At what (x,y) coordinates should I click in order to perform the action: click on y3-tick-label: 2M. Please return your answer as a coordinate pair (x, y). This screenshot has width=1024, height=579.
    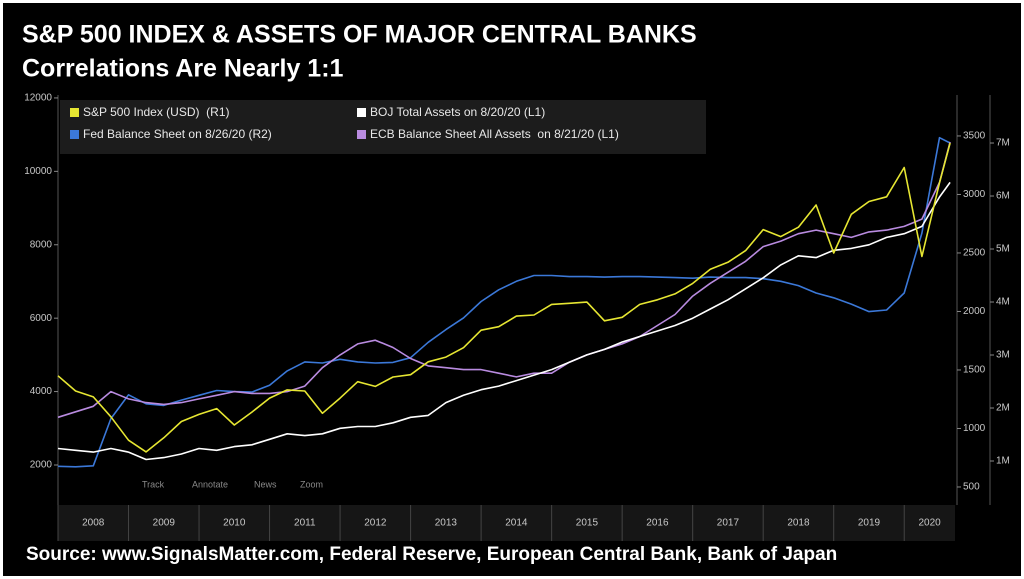
    Looking at the image, I should click on (1003, 408).